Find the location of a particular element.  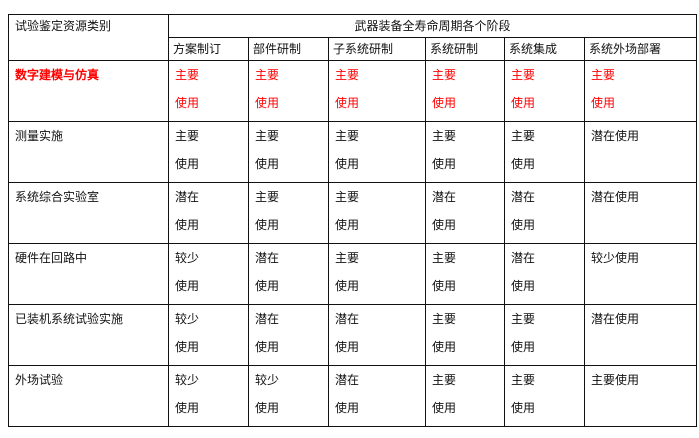

stage-header: 系统研制 is located at coordinates (465, 49).